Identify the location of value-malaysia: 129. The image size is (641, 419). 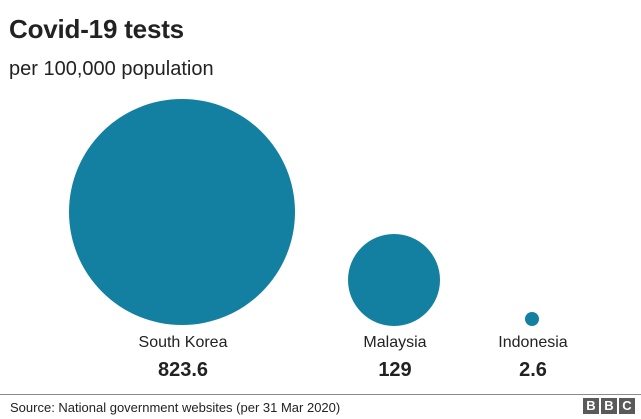
(395, 370).